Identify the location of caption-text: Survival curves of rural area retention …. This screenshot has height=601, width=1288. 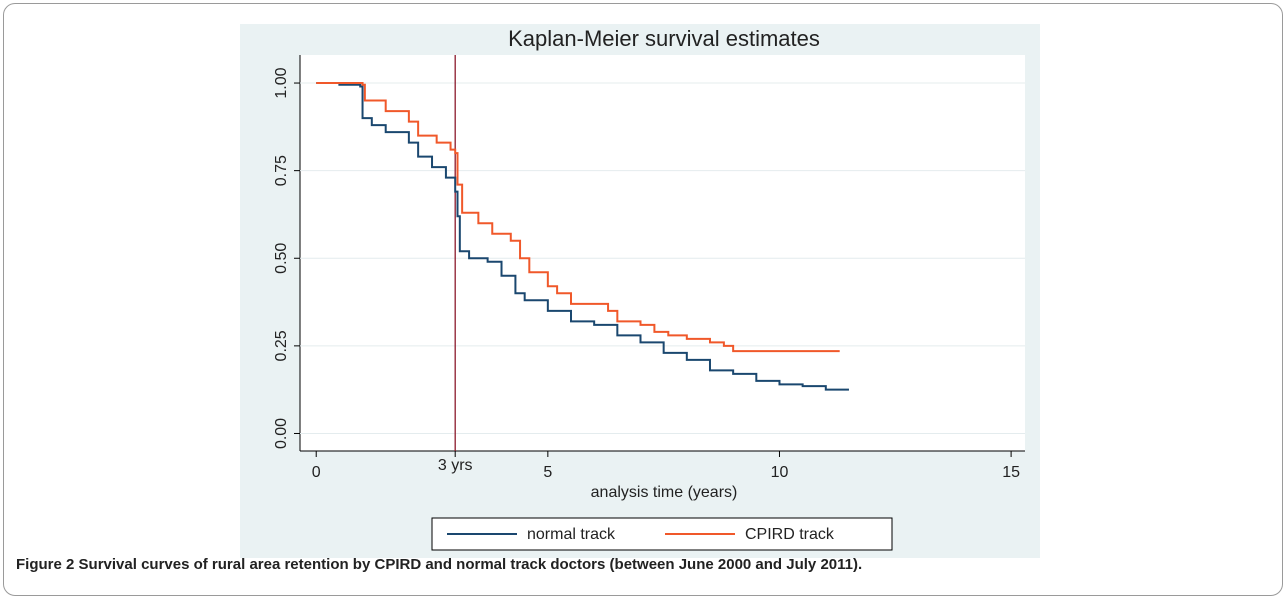
(470, 564).